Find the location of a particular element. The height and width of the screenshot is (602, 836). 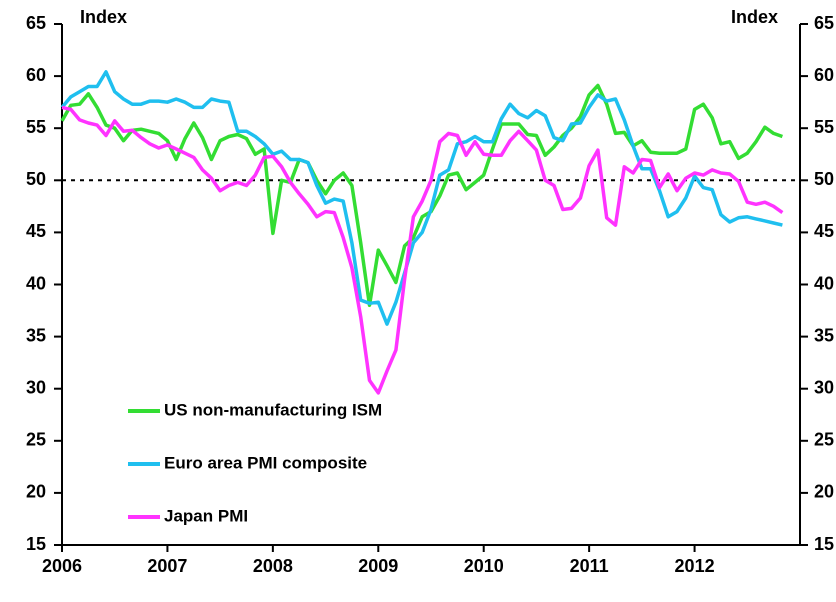

y-tick-label: 50 is located at coordinates (36, 179).